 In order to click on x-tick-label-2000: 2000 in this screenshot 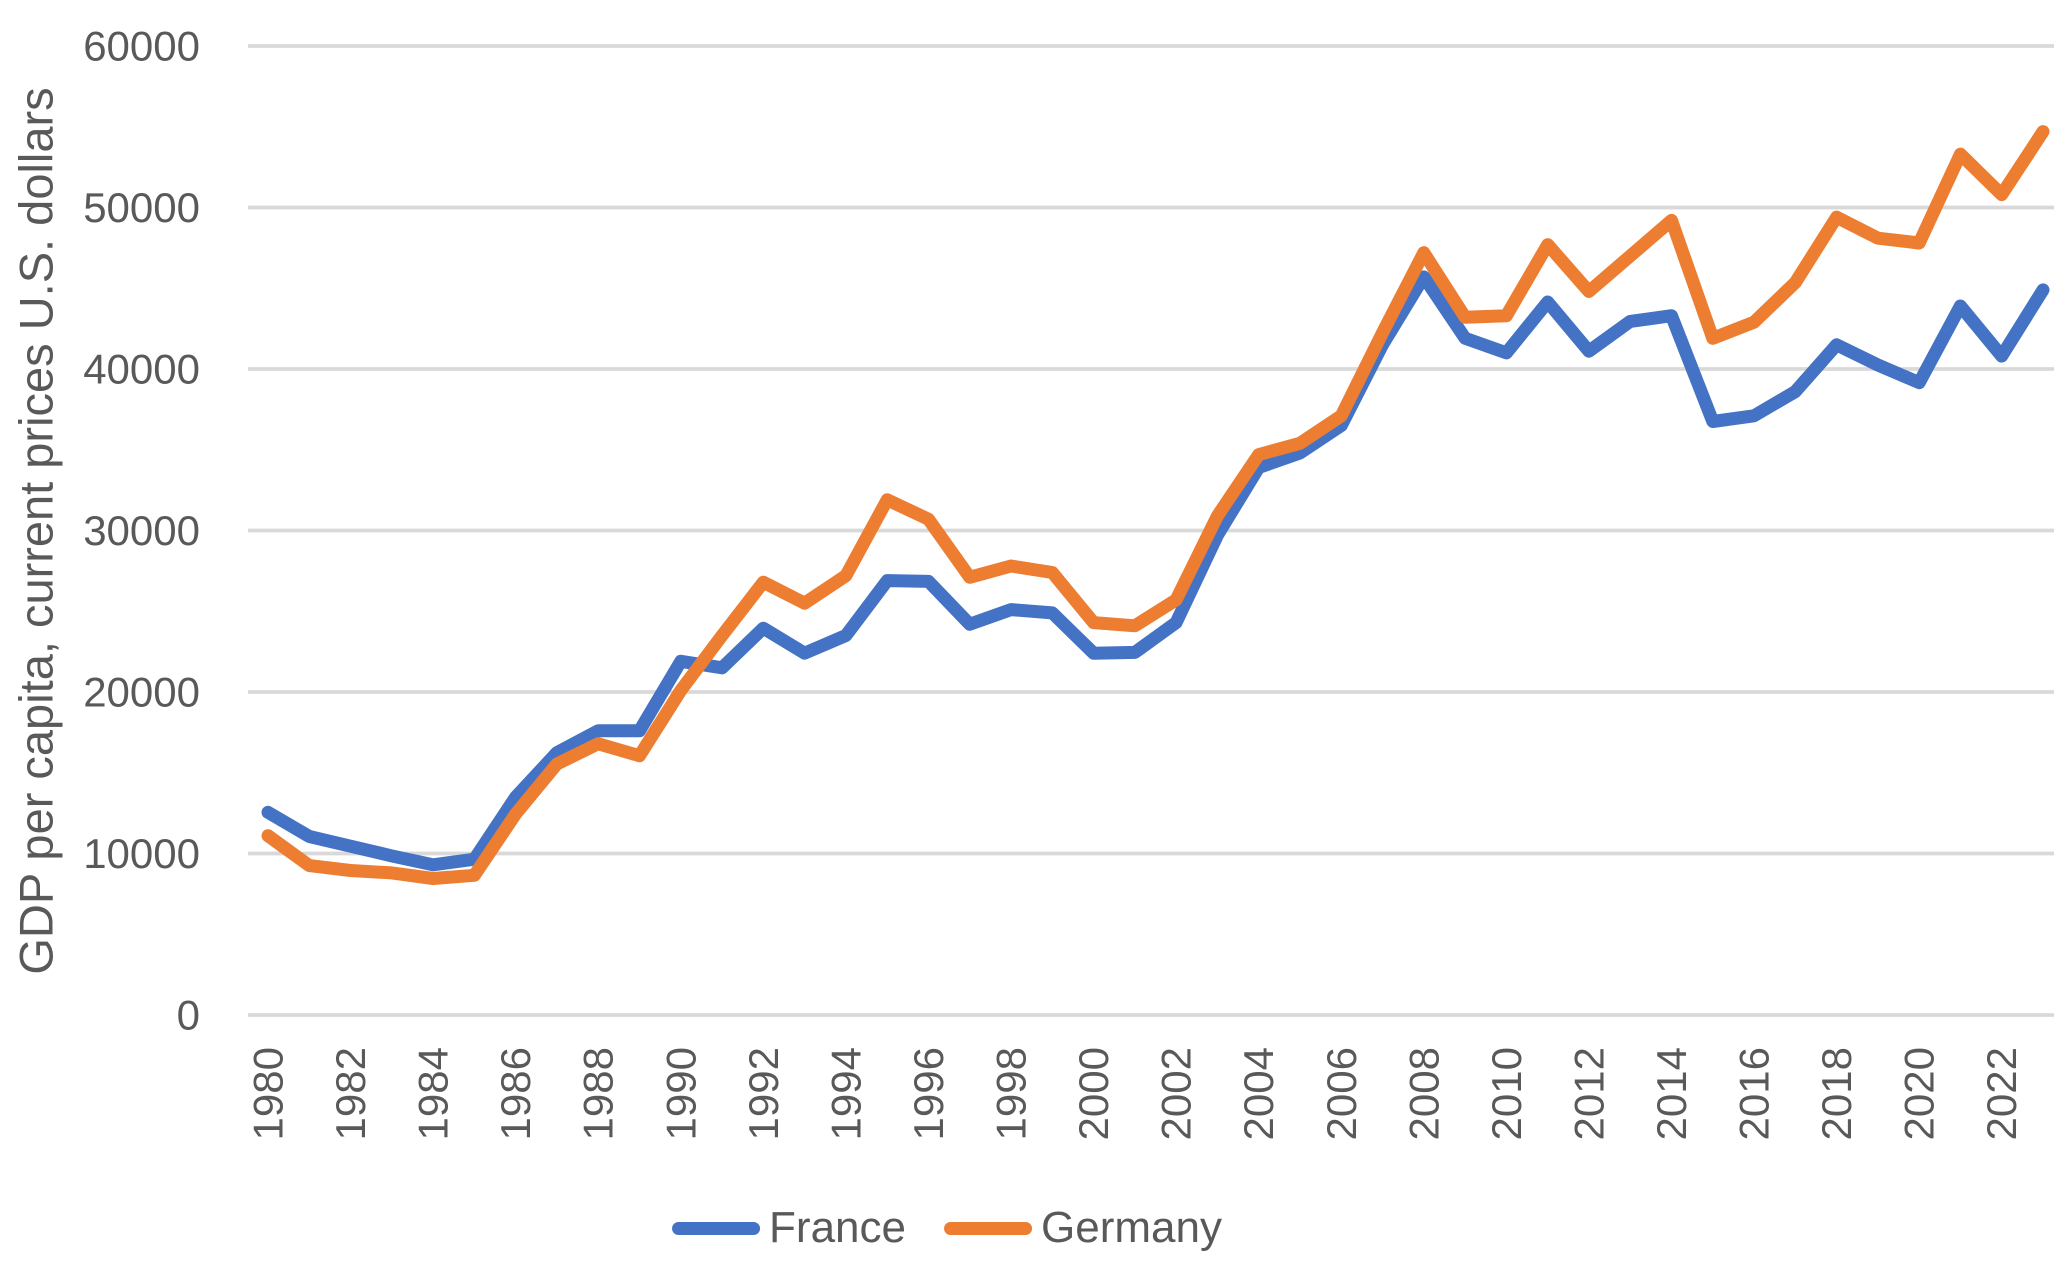, I will do `click(1093, 1093)`.